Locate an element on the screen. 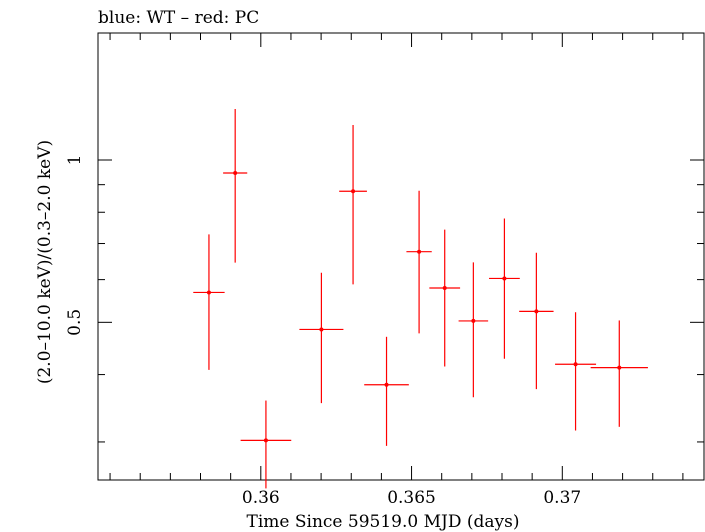  x-axis-label: Time Since 59519.0 MJD (days) is located at coordinates (383, 522).